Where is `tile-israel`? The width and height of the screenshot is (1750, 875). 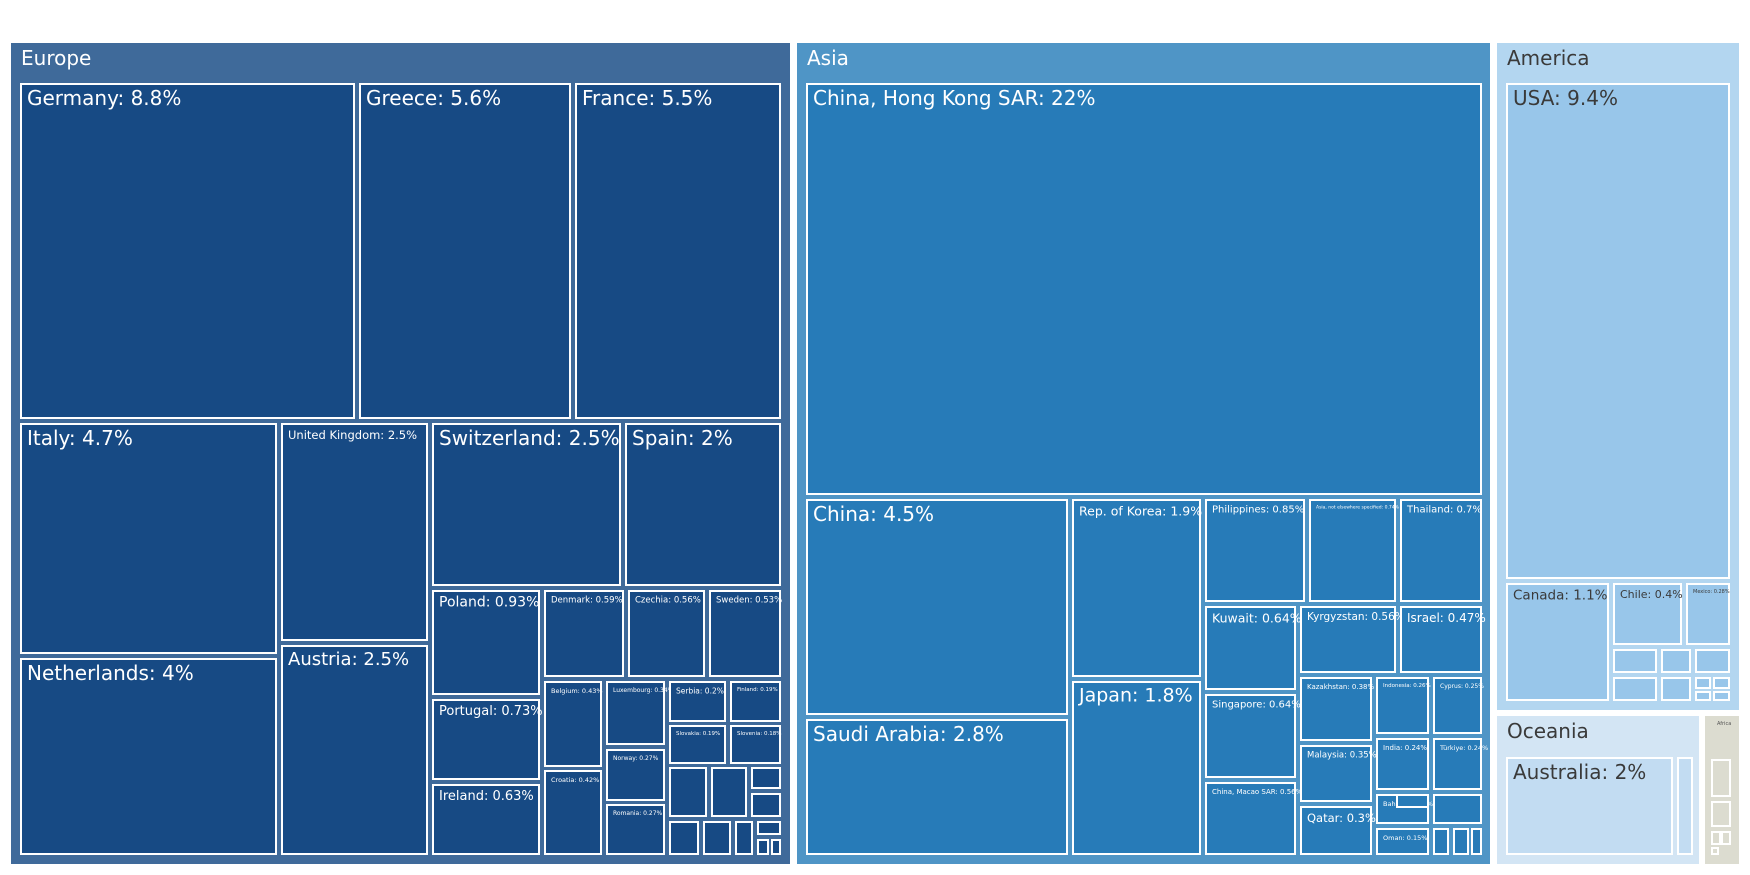
tile-israel is located at coordinates (1441, 639).